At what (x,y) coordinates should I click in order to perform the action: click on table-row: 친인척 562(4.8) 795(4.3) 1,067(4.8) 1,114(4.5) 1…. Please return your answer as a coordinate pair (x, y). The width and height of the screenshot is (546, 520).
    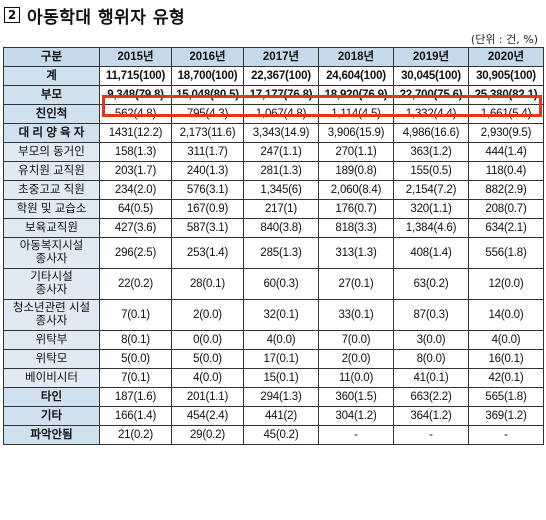
    Looking at the image, I should click on (273, 114).